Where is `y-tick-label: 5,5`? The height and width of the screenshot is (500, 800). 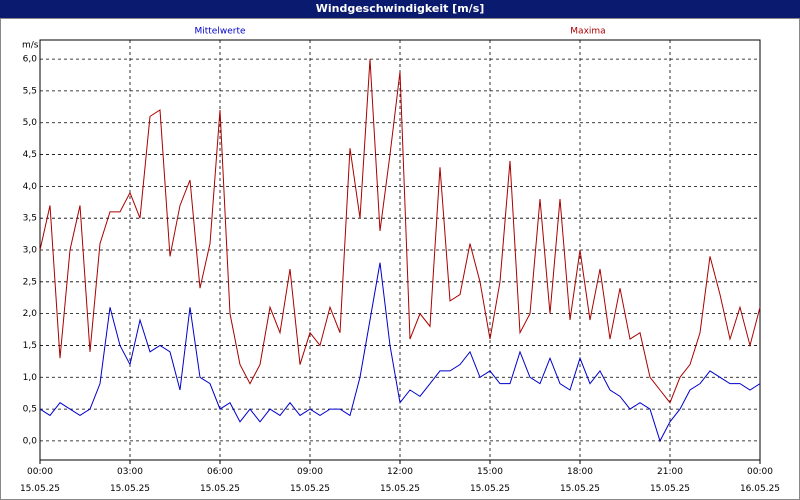
y-tick-label: 5,5 is located at coordinates (30, 91).